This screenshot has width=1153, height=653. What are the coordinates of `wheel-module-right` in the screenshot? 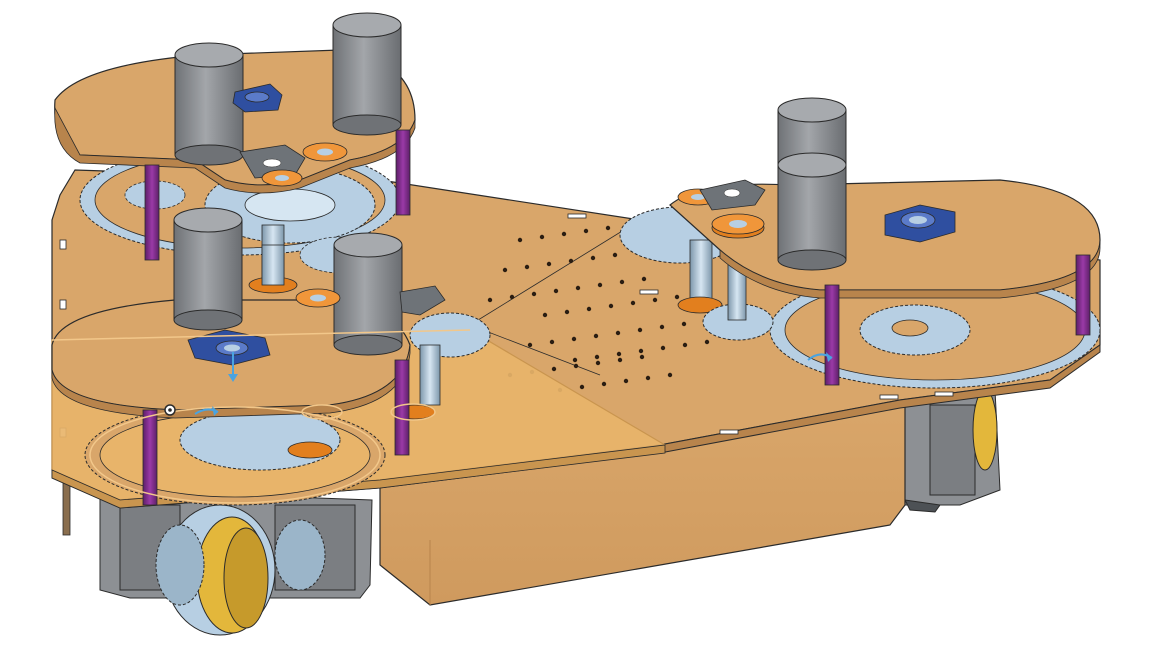 It's located at (952, 451).